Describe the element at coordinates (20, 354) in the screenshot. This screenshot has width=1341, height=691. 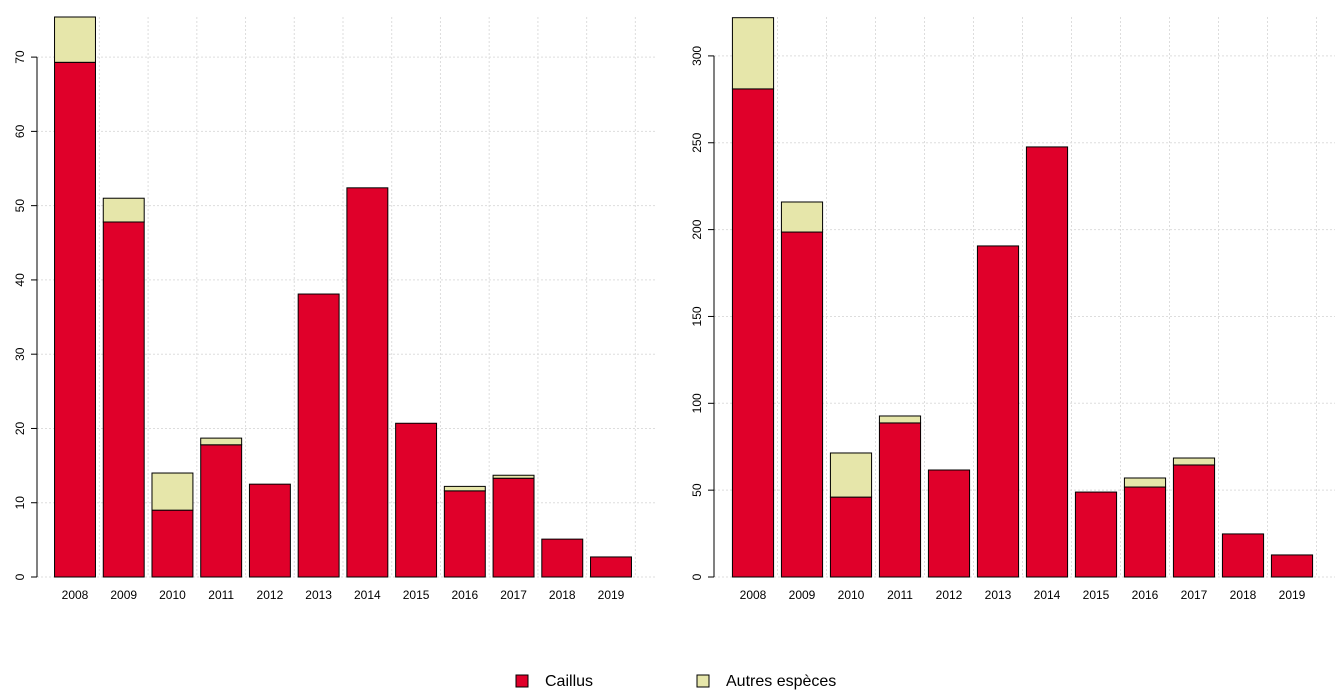
I see `y-tick-label: 30` at that location.